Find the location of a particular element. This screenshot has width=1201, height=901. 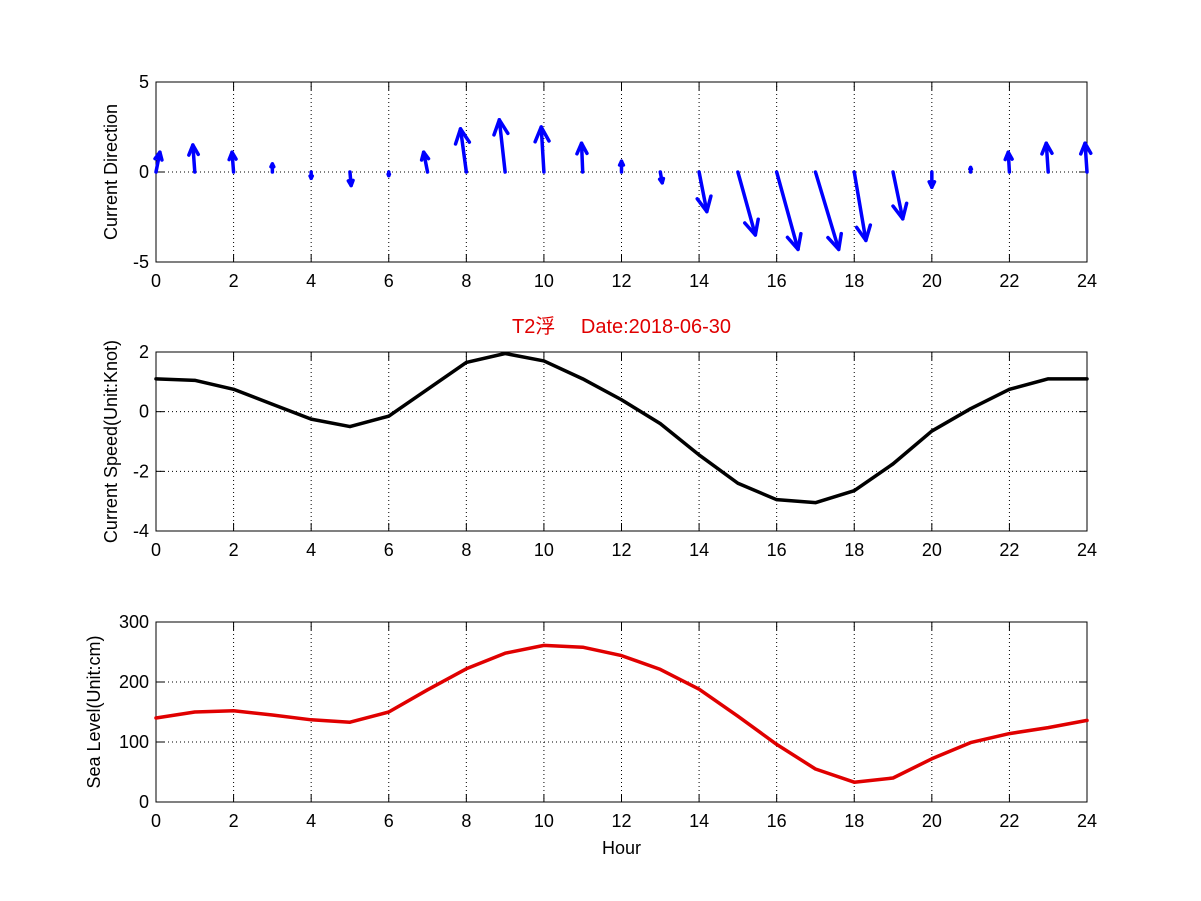

y-tick-label: -4 is located at coordinates (141, 531).